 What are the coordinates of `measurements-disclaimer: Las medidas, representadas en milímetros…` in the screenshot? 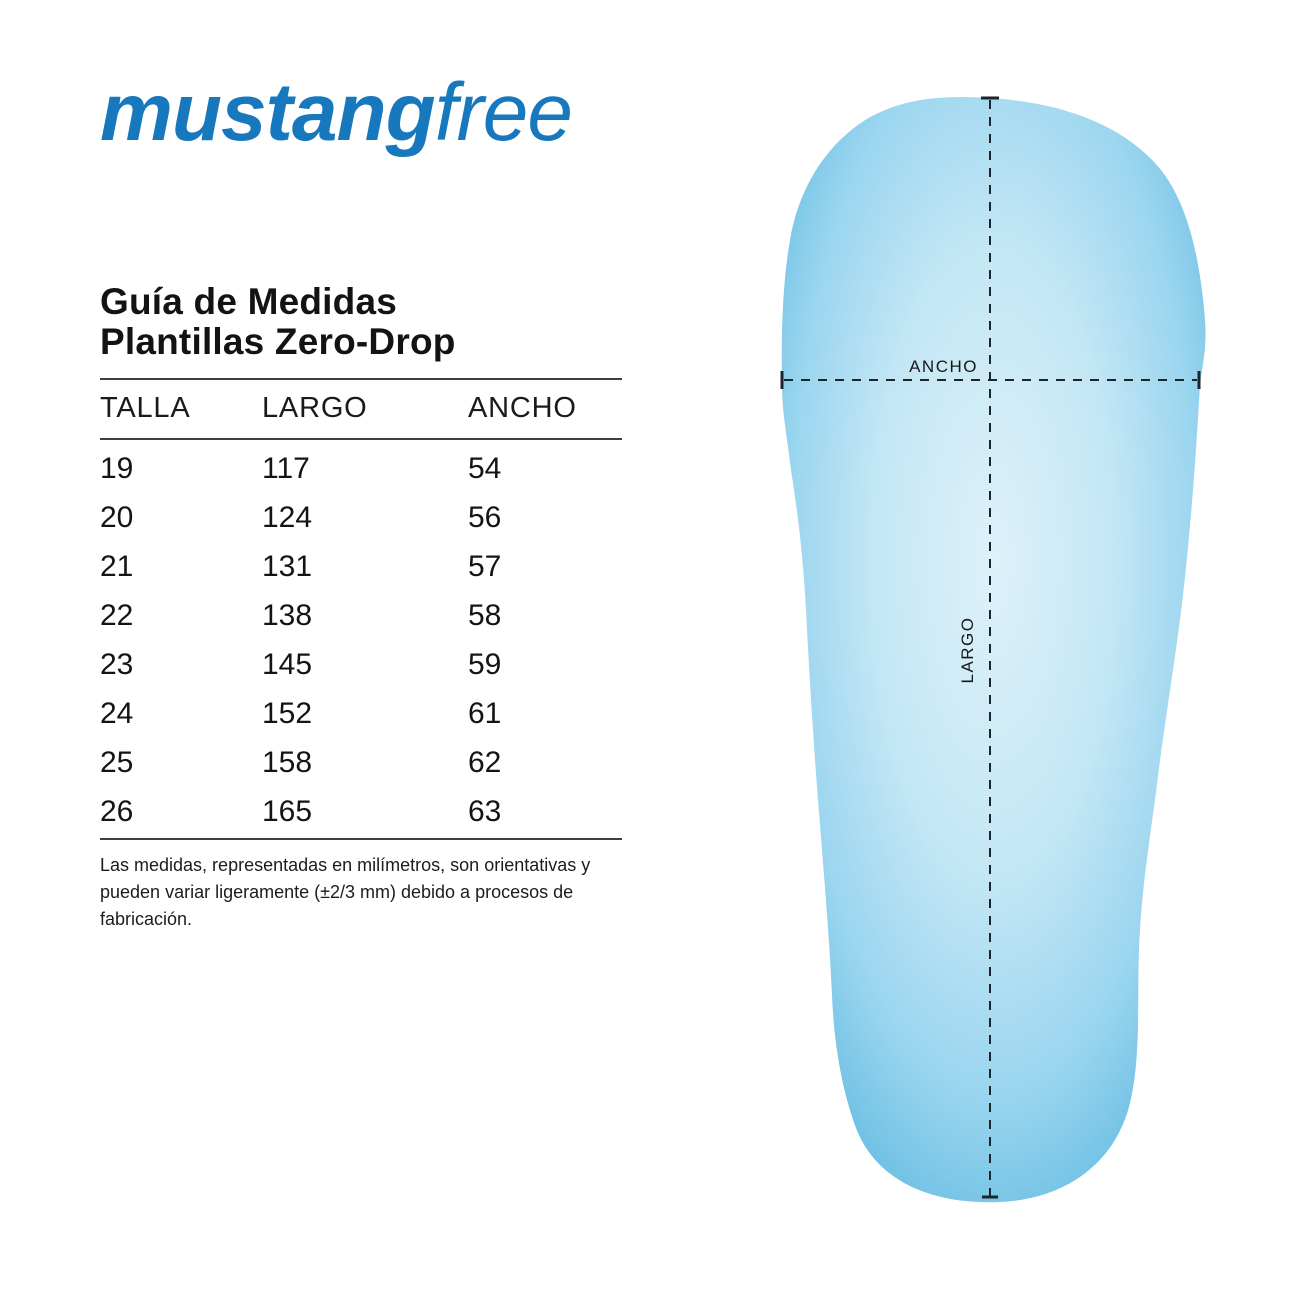 It's located at (361, 892).